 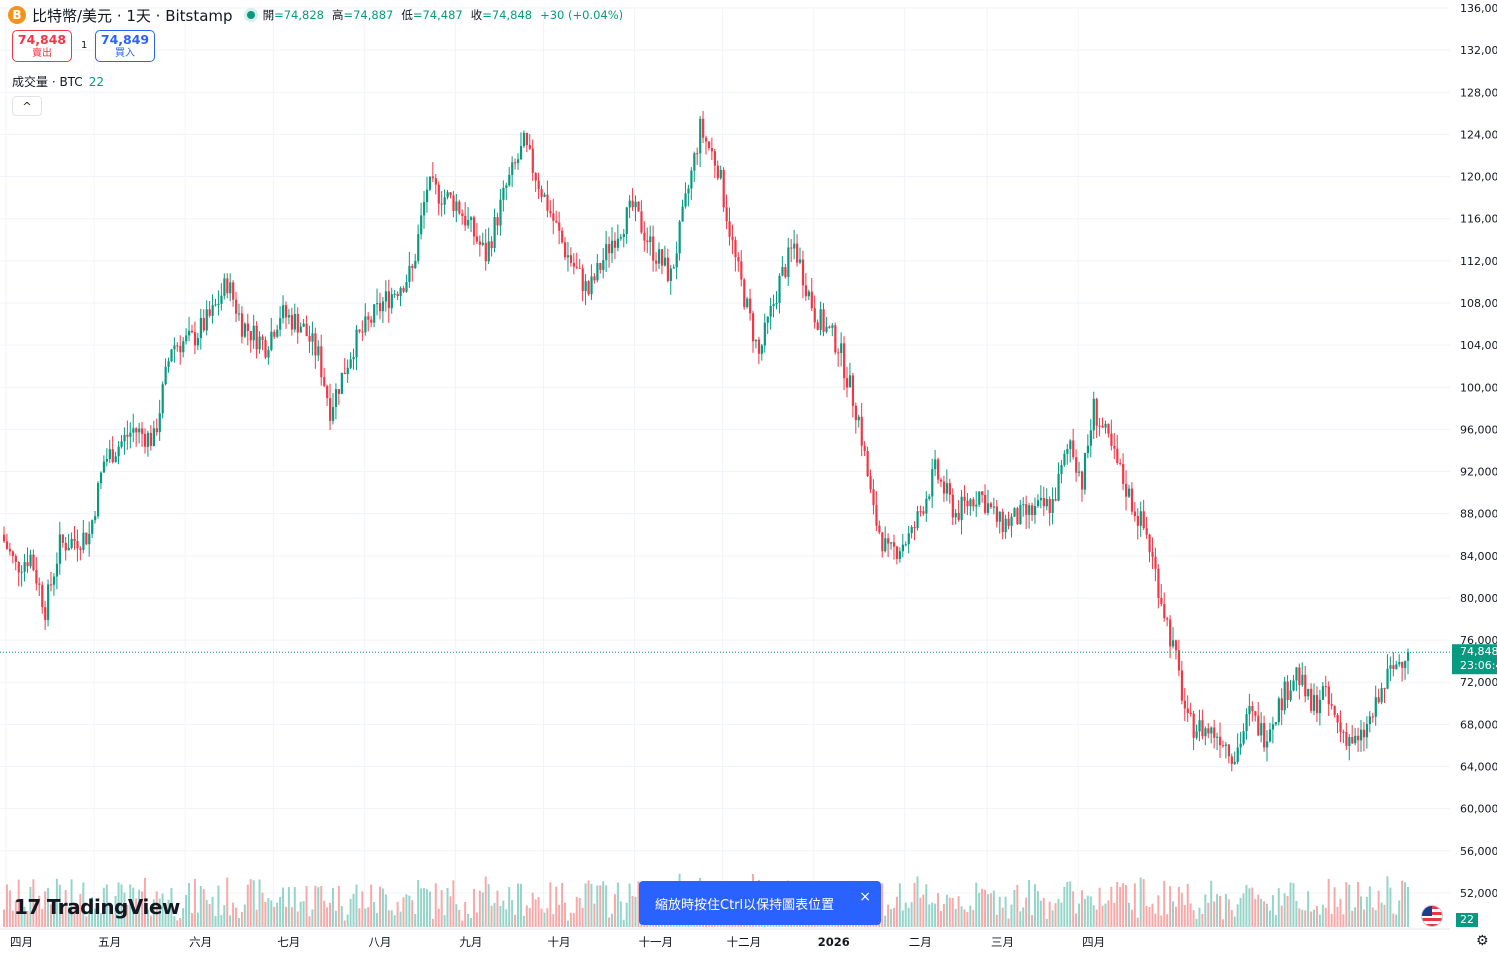 I want to click on time-tick-label: 十一月, so click(x=656, y=942).